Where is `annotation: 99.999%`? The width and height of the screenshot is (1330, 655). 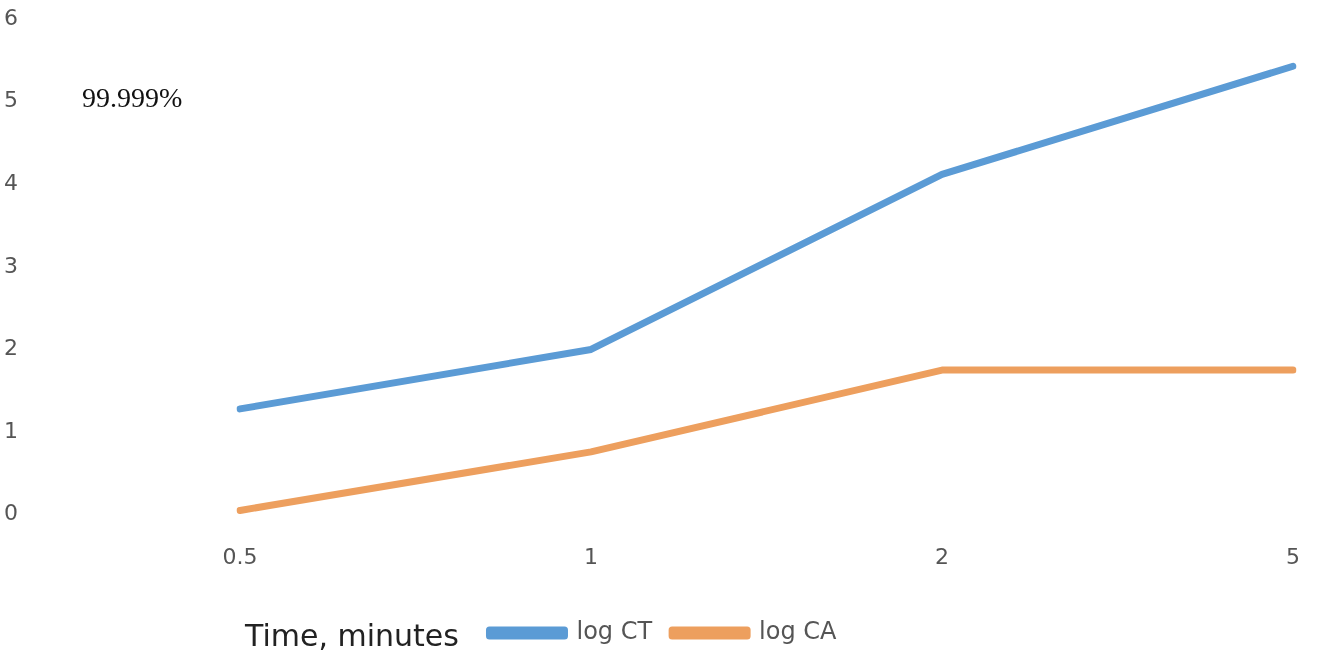 annotation: 99.999% is located at coordinates (132, 97).